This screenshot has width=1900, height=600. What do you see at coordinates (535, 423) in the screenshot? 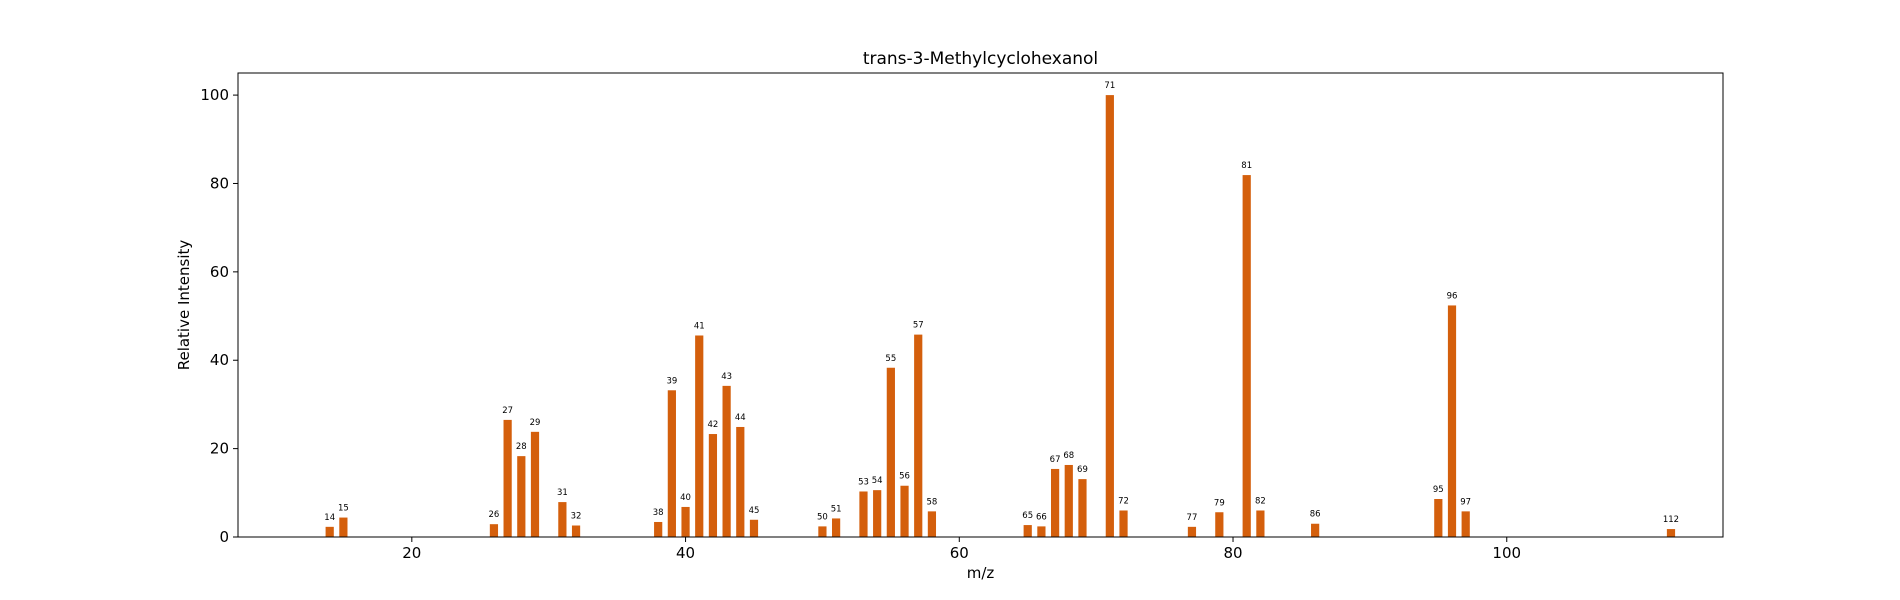
I see `data-label-29: 29` at bounding box center [535, 423].